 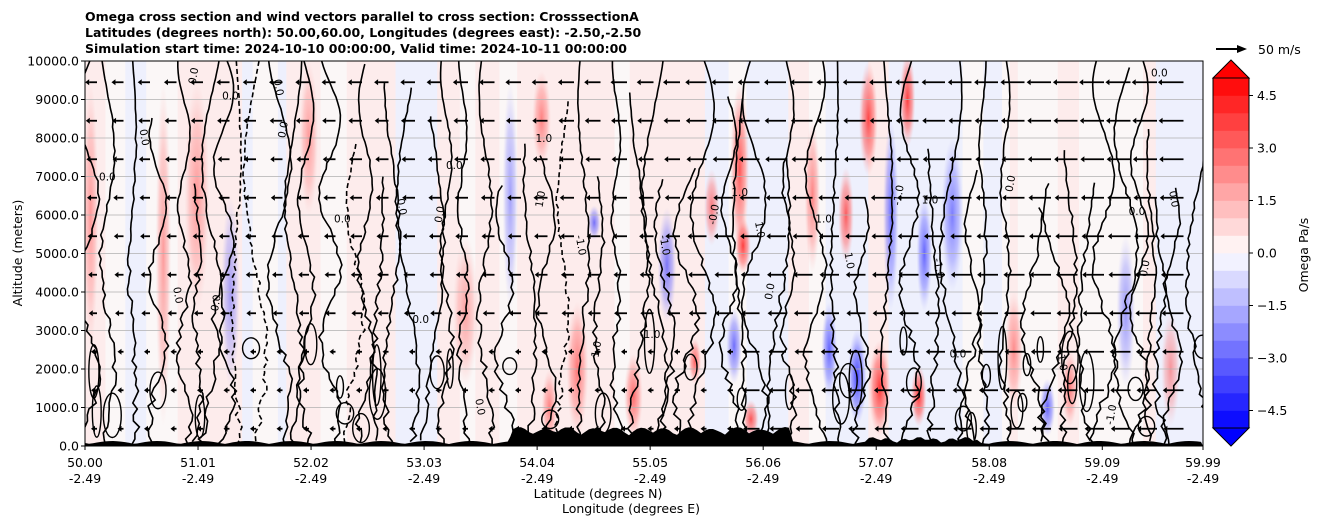 What do you see at coordinates (85, 462) in the screenshot?
I see `x-tick-label-lat: 50.00` at bounding box center [85, 462].